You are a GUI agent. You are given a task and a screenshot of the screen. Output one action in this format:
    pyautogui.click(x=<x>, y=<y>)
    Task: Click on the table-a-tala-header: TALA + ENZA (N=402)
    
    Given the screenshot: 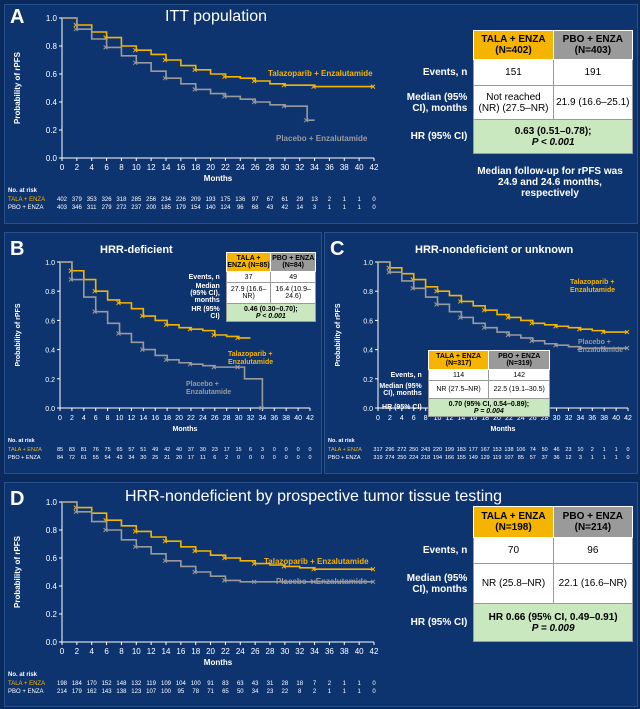 What is the action you would take?
    pyautogui.click(x=513, y=45)
    